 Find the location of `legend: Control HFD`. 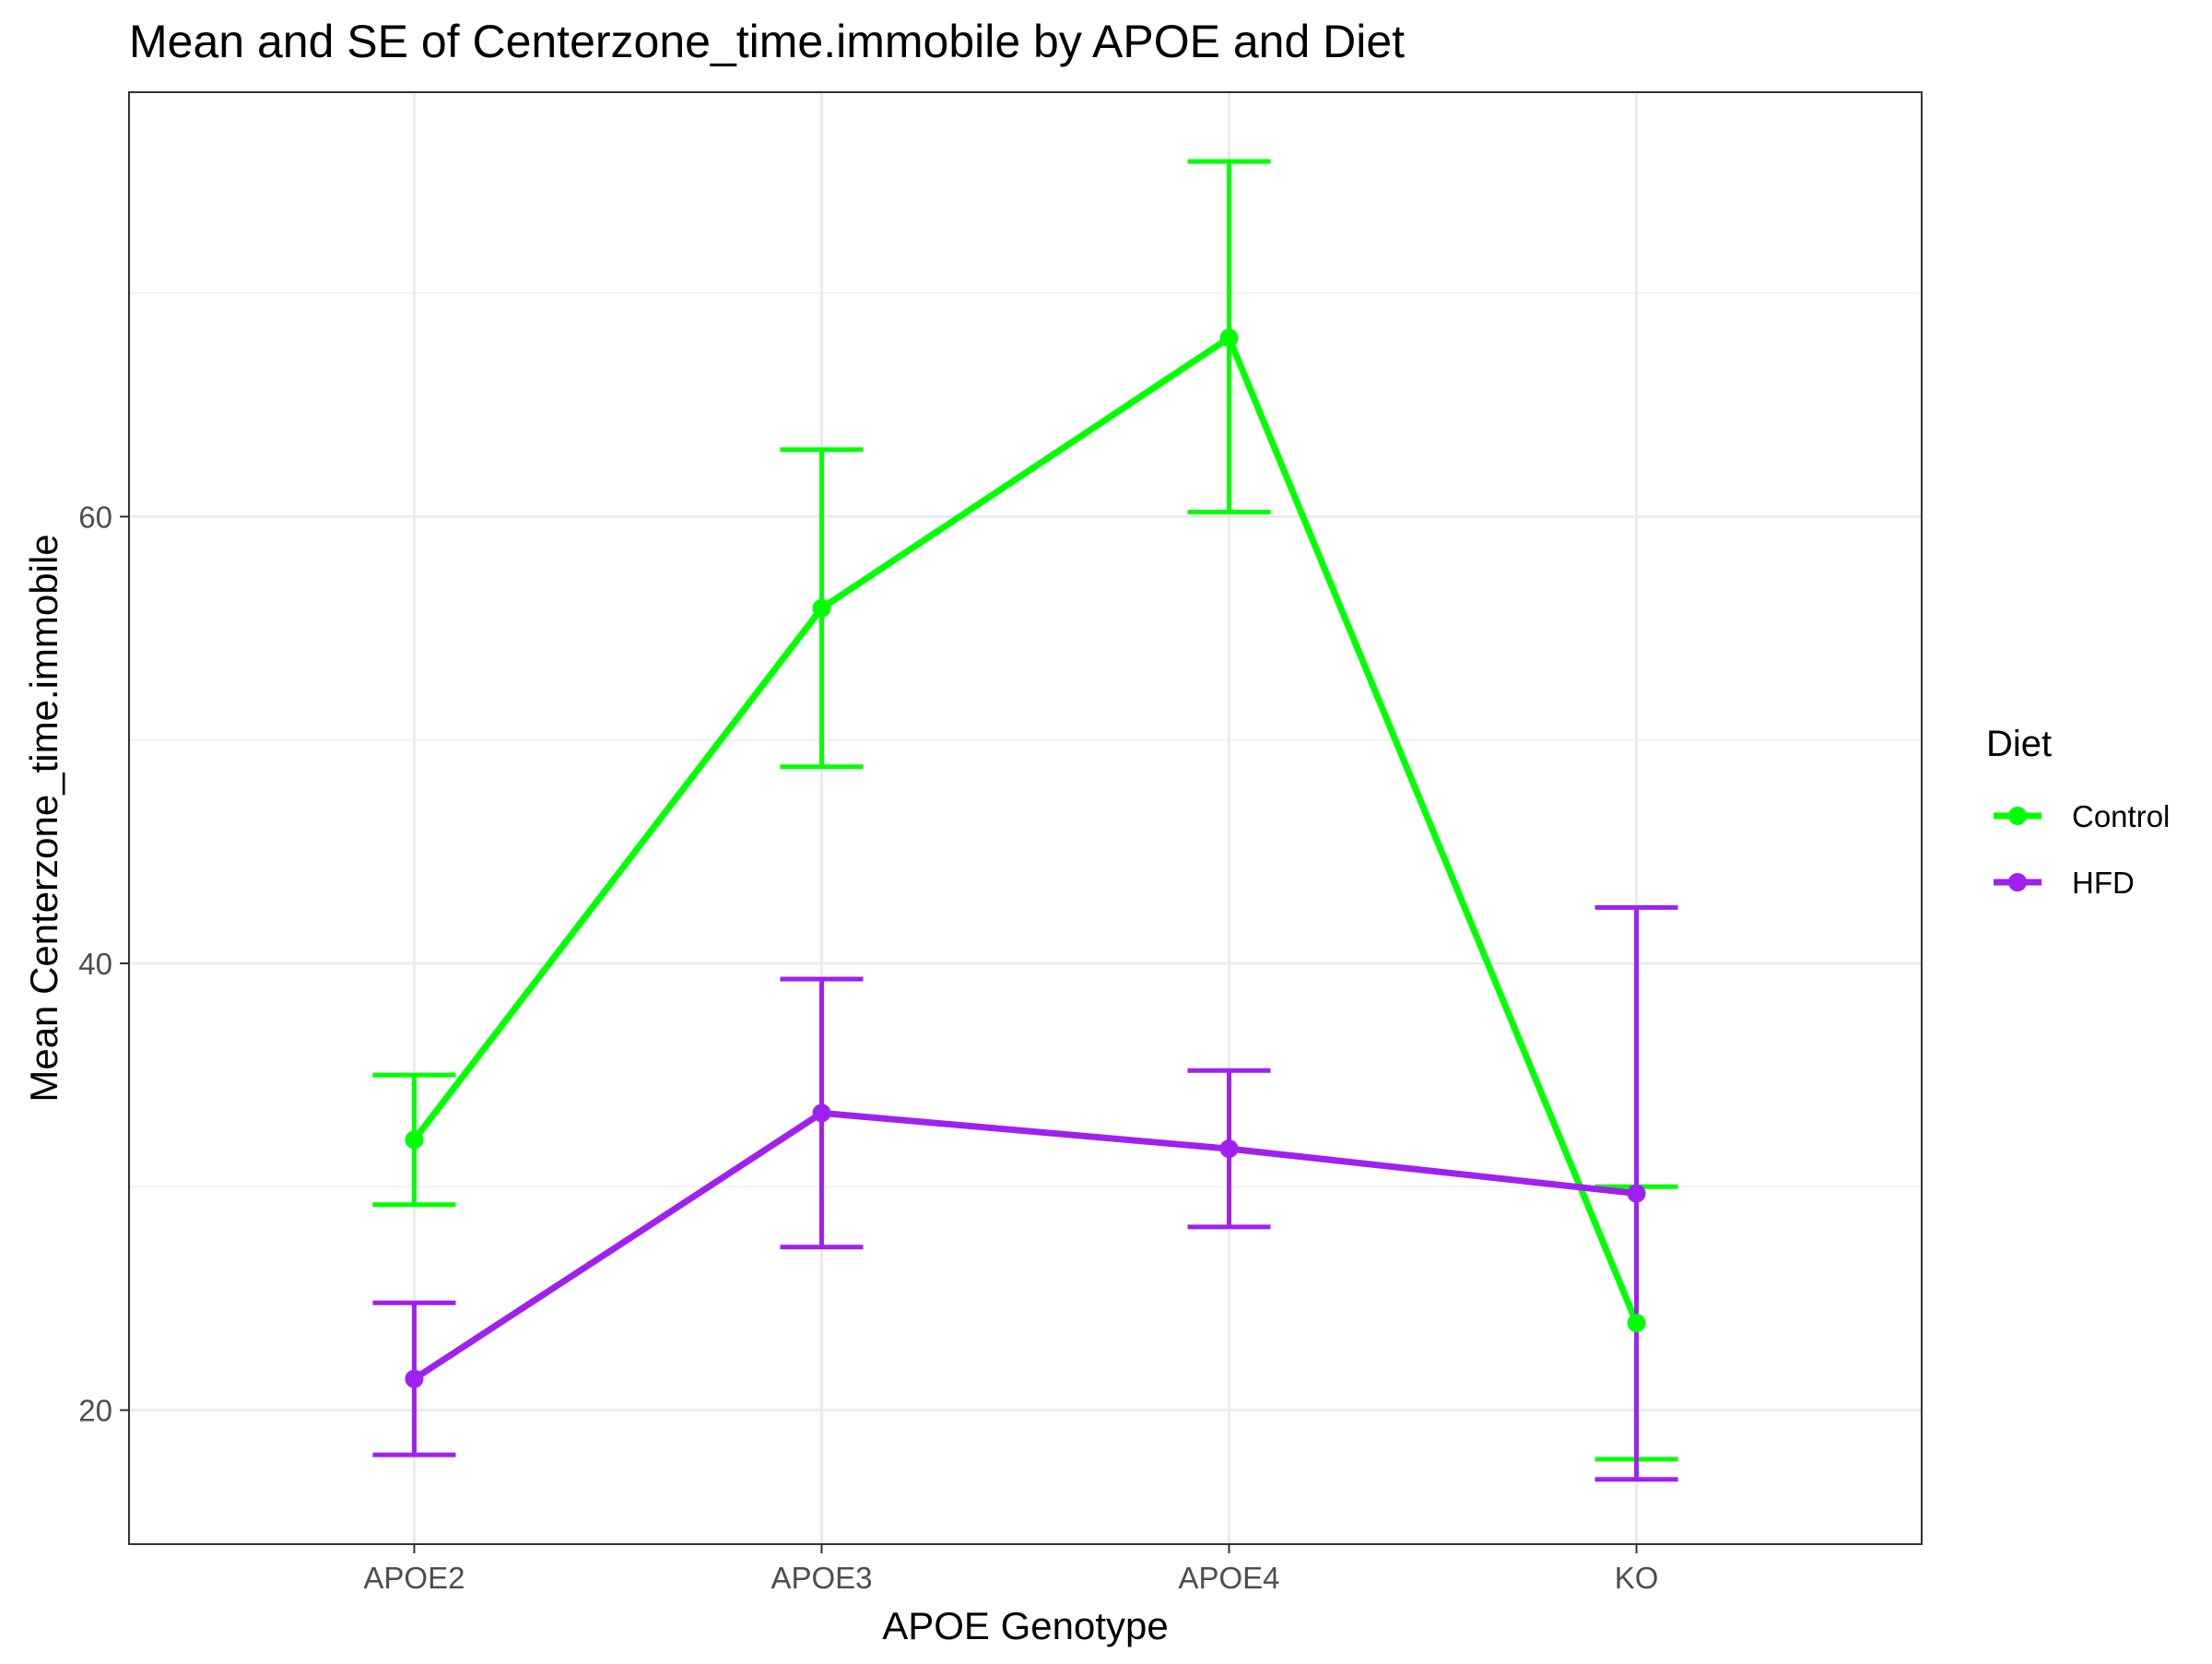

legend: Control HFD is located at coordinates (2082, 849).